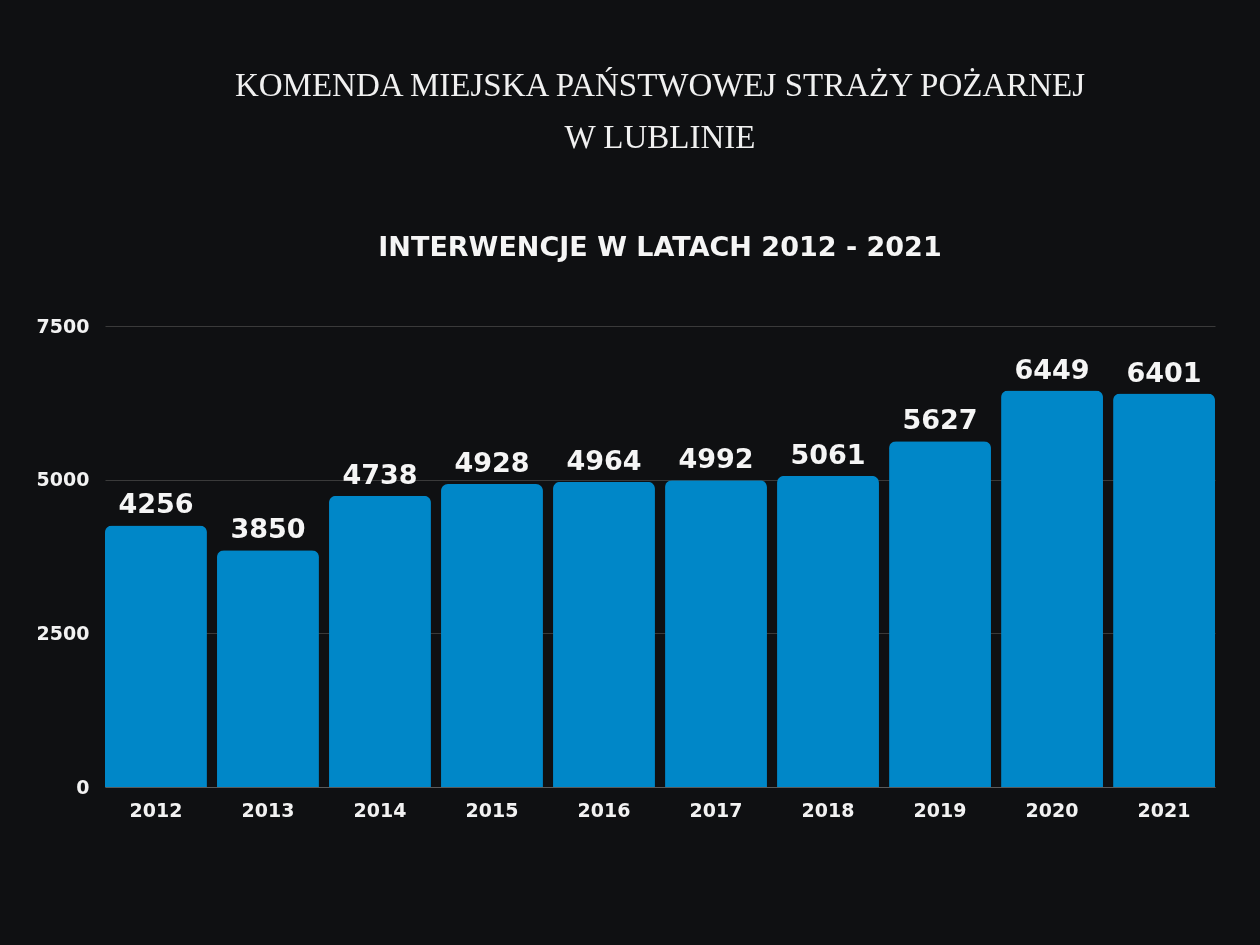 The image size is (1260, 945). I want to click on y-tick-label: 2500, so click(63, 632).